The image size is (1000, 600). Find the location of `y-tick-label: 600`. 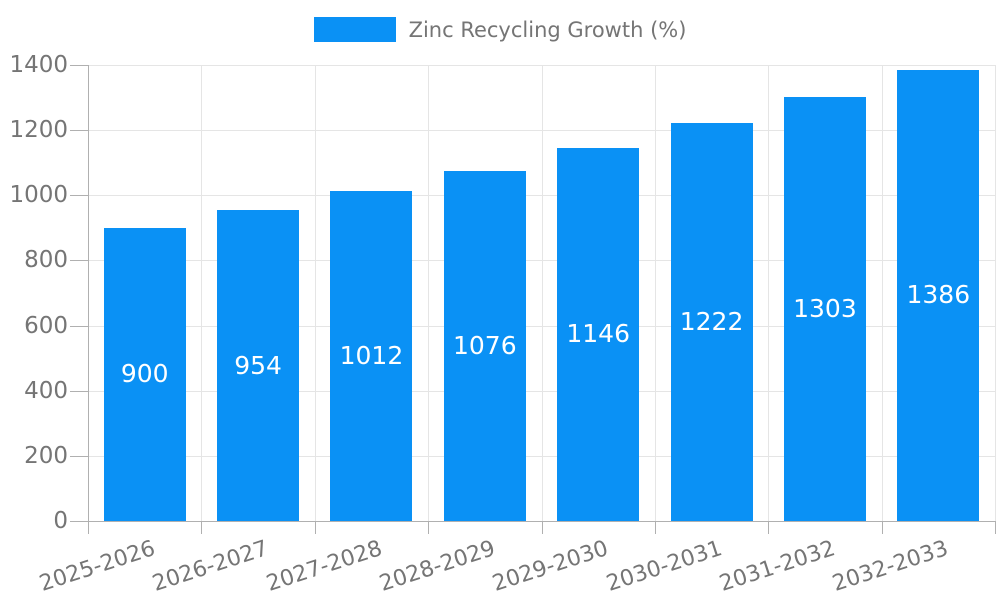

y-tick-label: 600 is located at coordinates (46, 325).